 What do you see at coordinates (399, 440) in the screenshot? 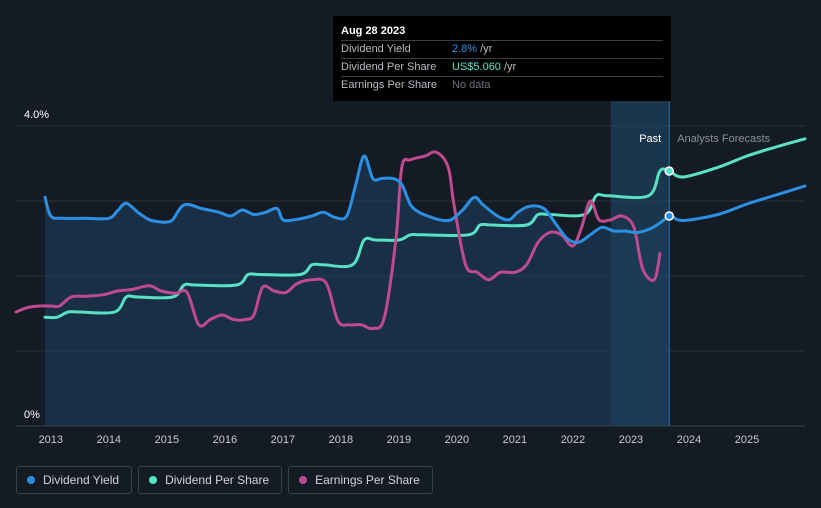
I see `x-tick-label: 2019` at bounding box center [399, 440].